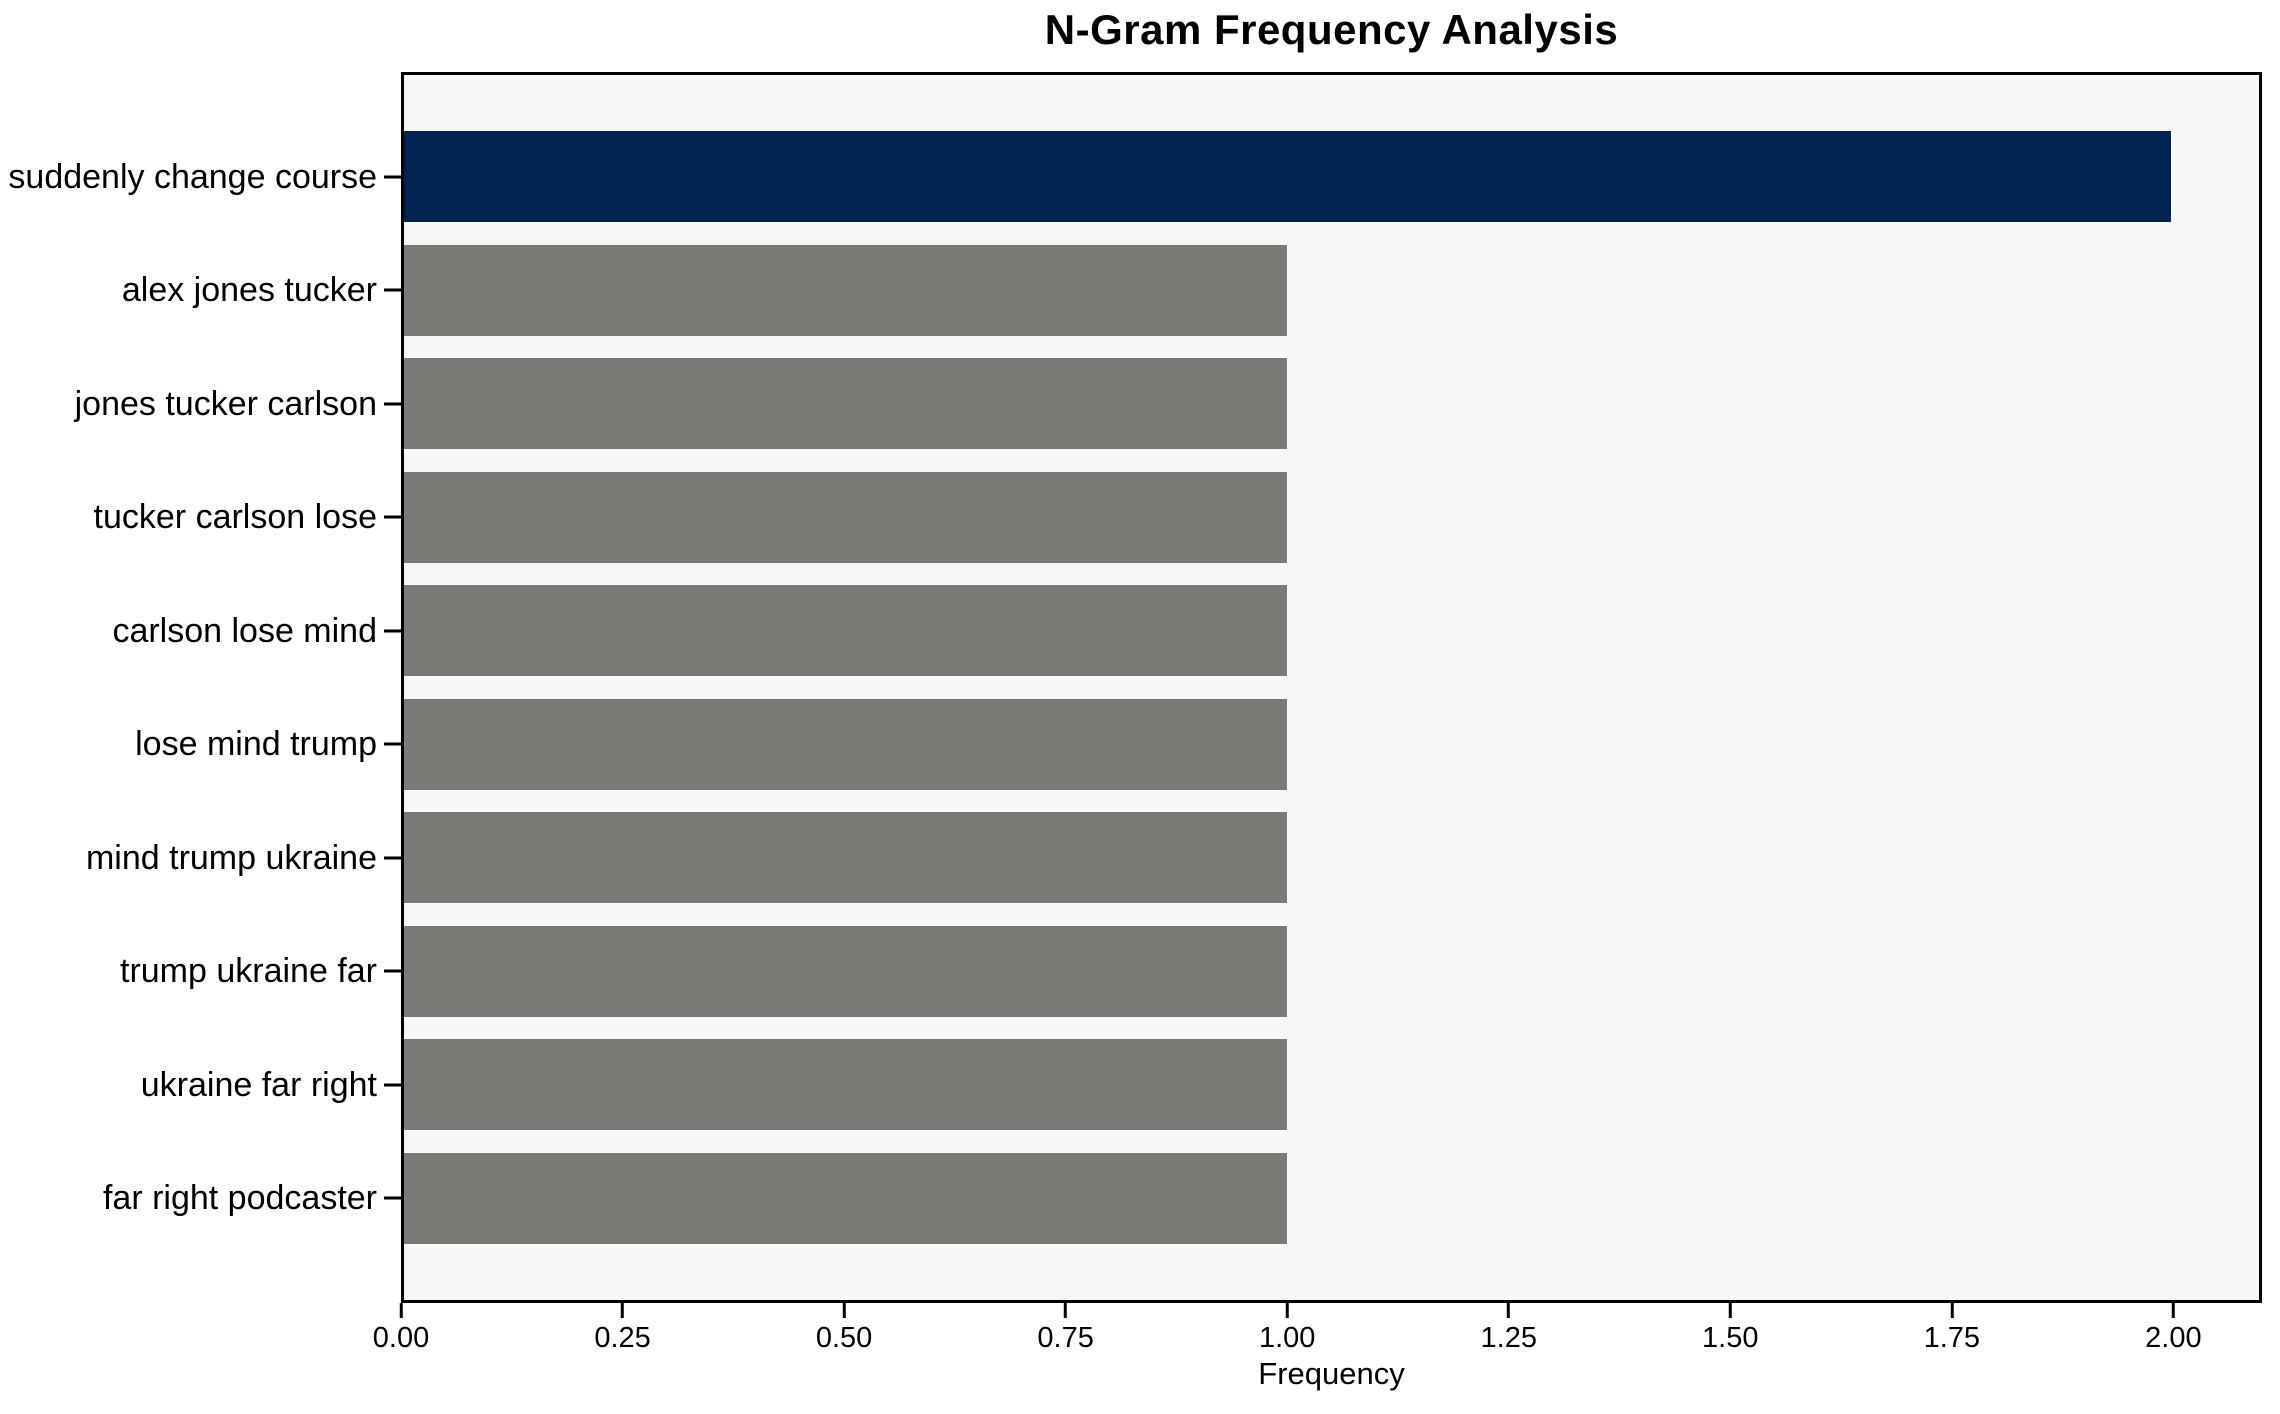 The image size is (2280, 1414). I want to click on x-tick: 0.50, so click(844, 1328).